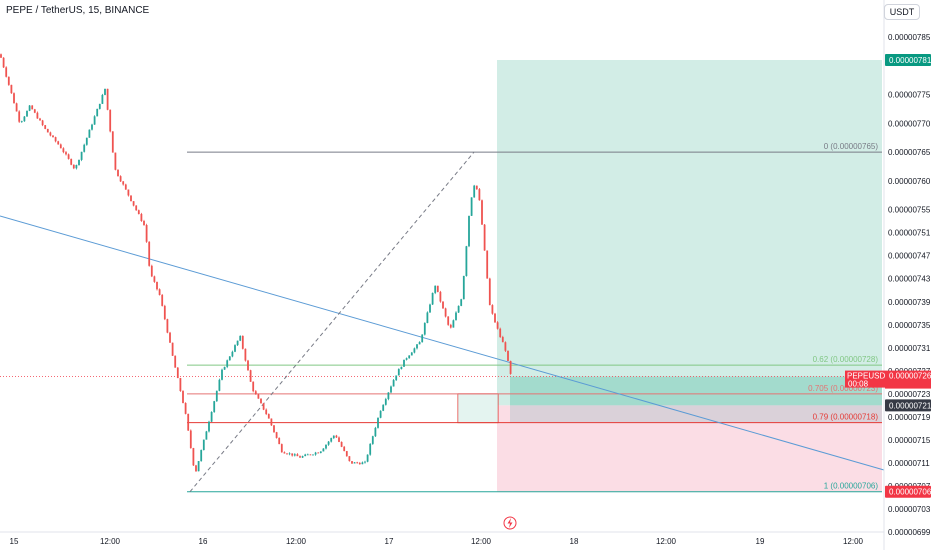 Image resolution: width=932 pixels, height=550 pixels. I want to click on y-tick-label: 0.00000711, so click(909, 463).